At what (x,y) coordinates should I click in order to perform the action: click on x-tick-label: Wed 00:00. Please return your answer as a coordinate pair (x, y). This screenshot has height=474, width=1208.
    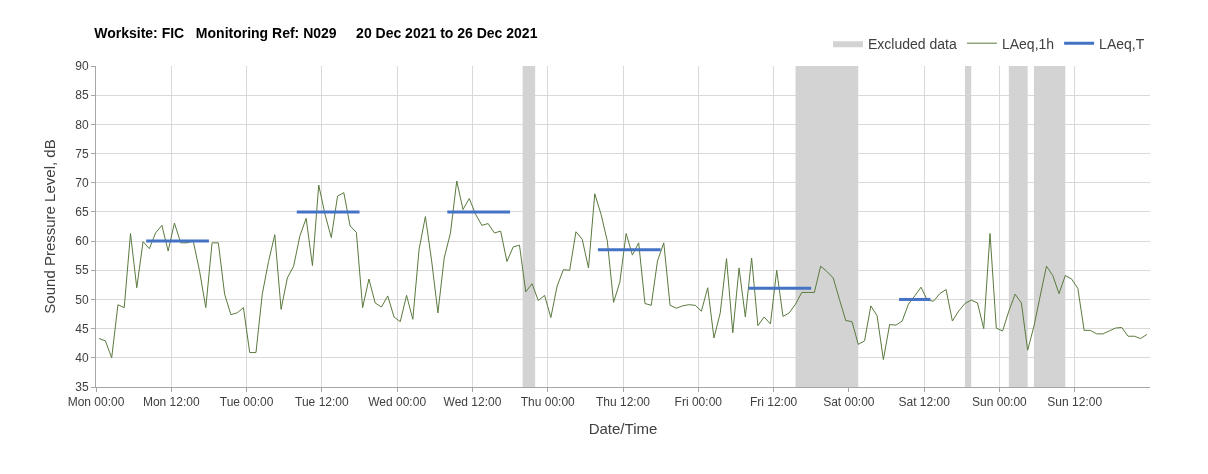
    Looking at the image, I should click on (397, 402).